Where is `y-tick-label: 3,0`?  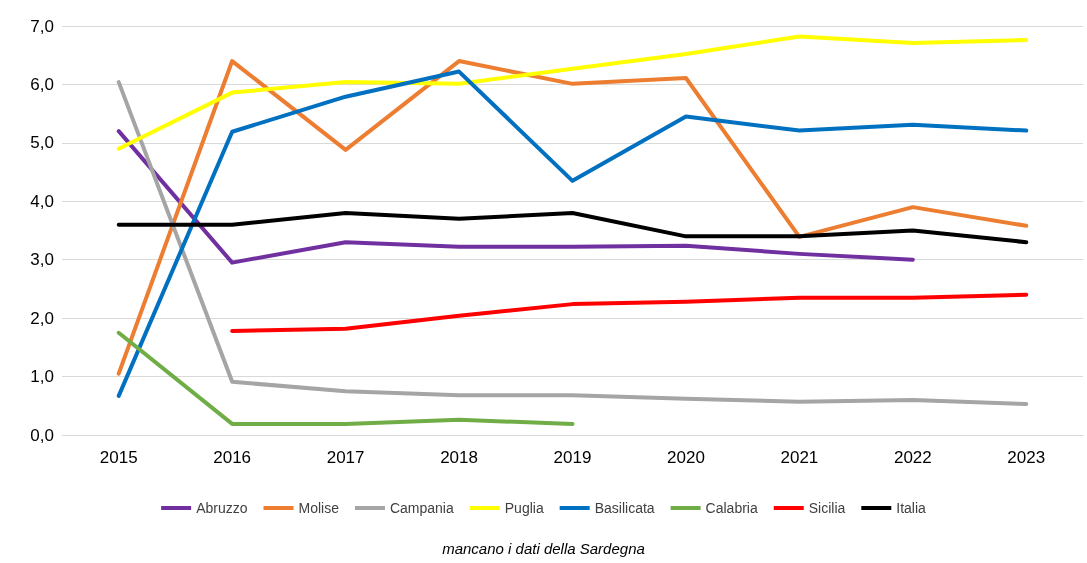 y-tick-label: 3,0 is located at coordinates (42, 260).